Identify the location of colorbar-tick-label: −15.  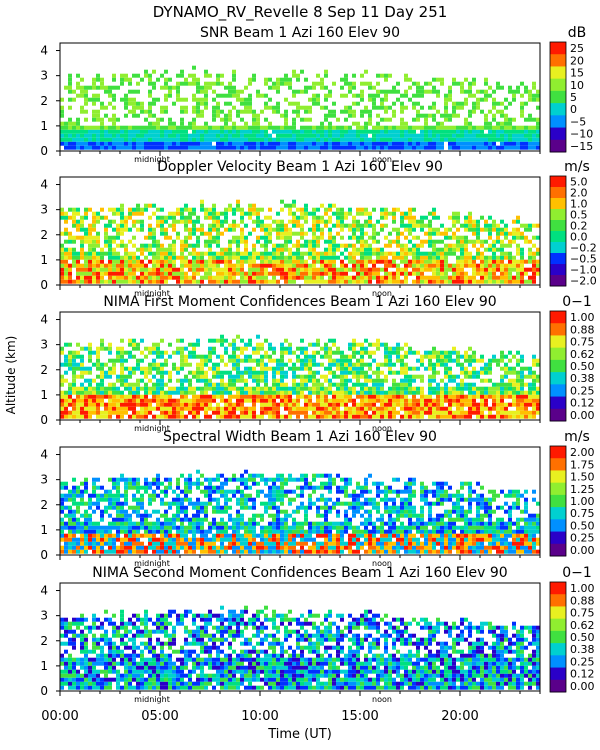
(581, 146).